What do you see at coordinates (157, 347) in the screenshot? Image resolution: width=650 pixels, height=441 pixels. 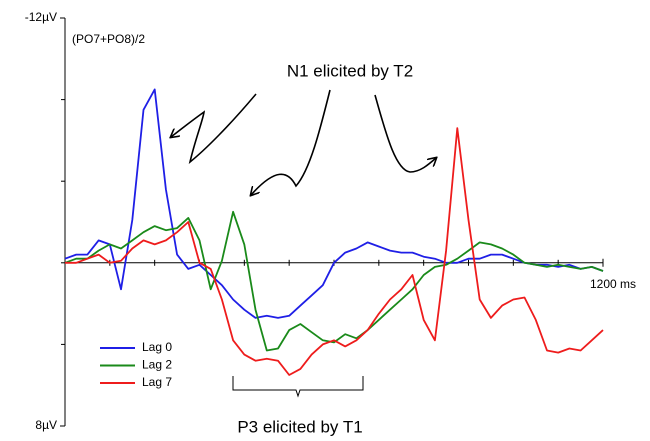 I see `legend-label: Lag 0` at bounding box center [157, 347].